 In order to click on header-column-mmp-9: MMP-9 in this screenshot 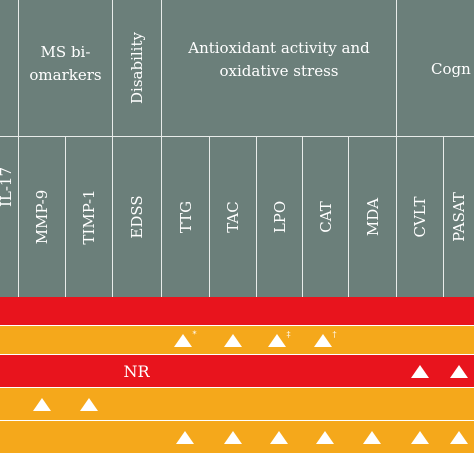, I will do `click(42, 217)`.